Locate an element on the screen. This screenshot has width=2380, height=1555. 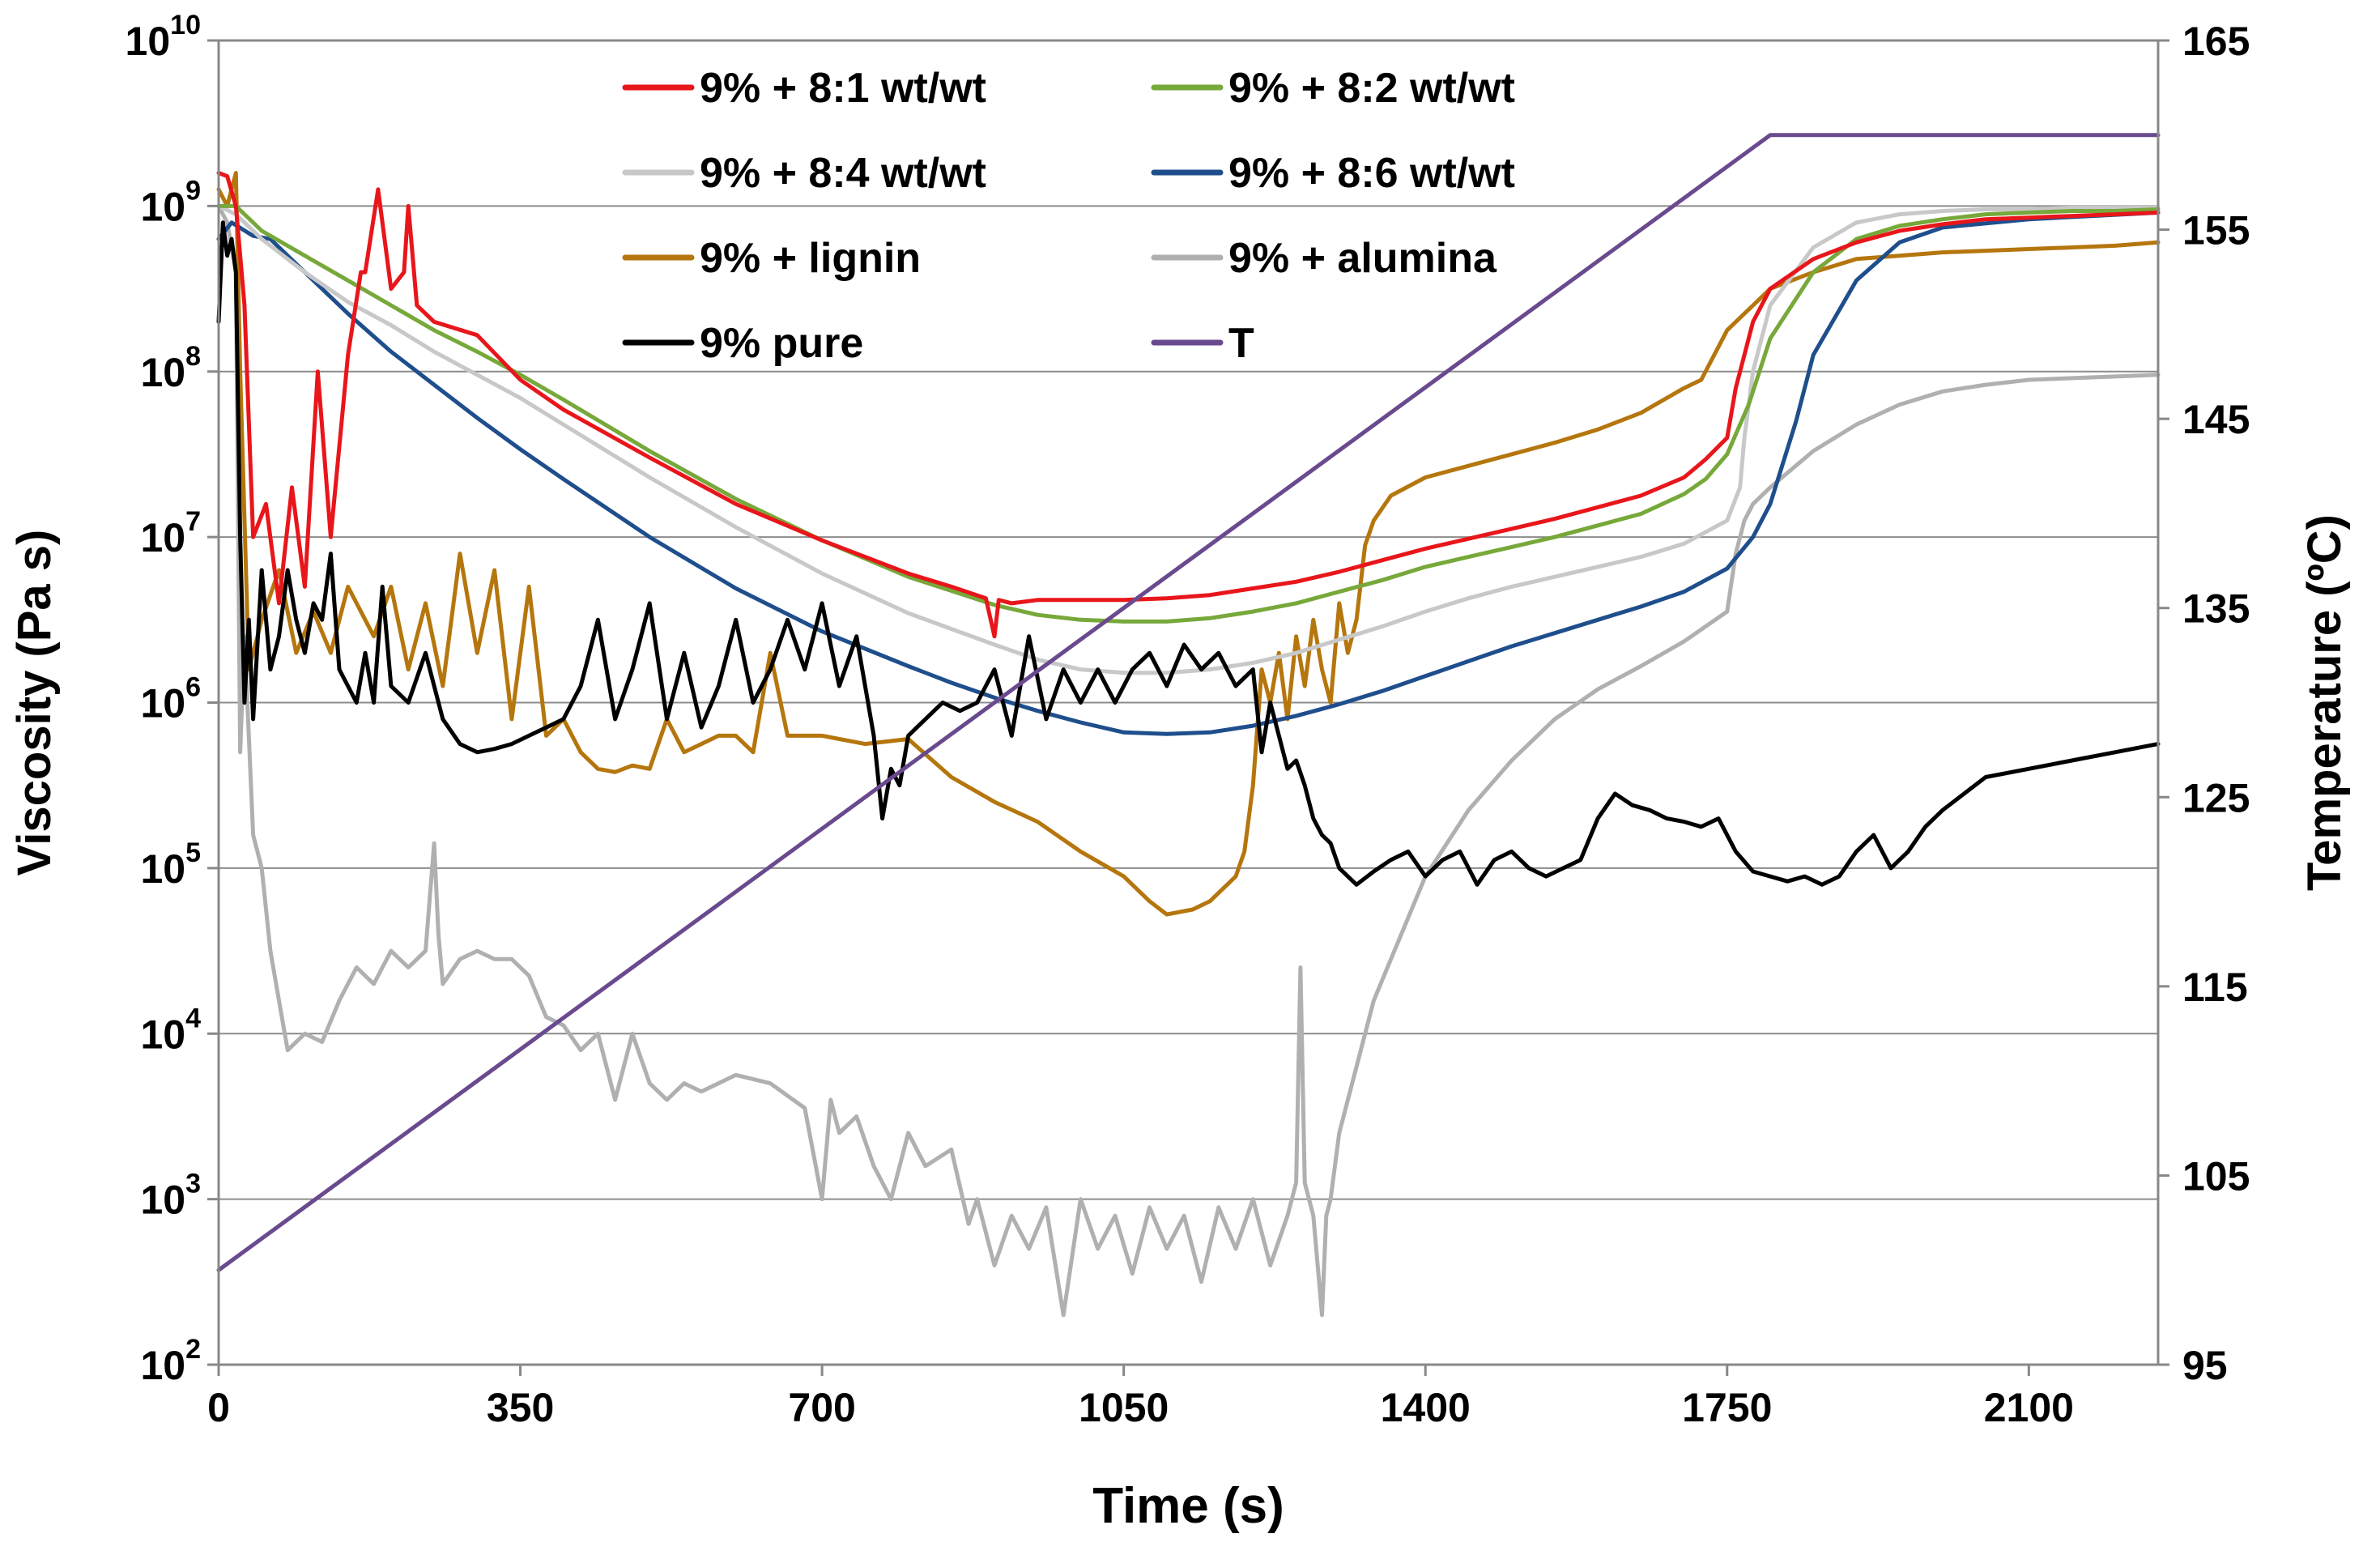
x-tick-label: 1750 is located at coordinates (1727, 1408).